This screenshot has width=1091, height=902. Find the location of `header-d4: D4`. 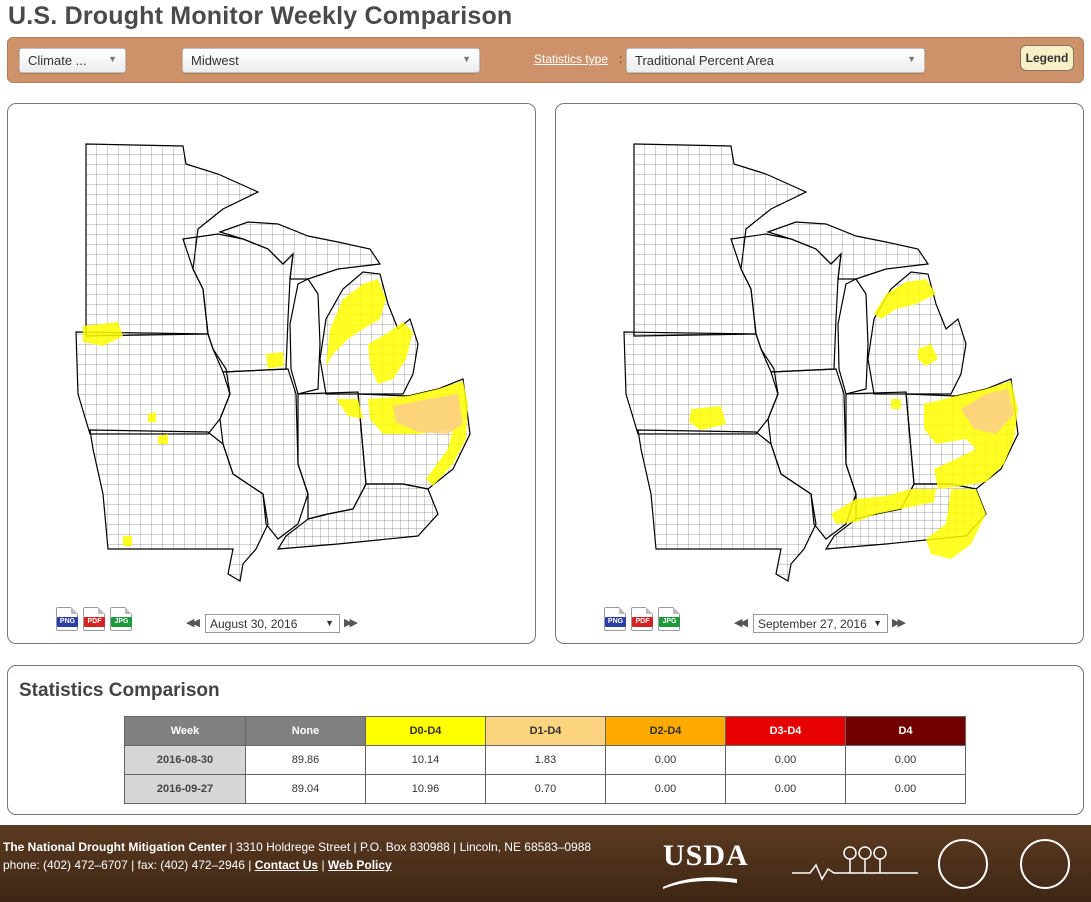

header-d4: D4 is located at coordinates (905, 731).